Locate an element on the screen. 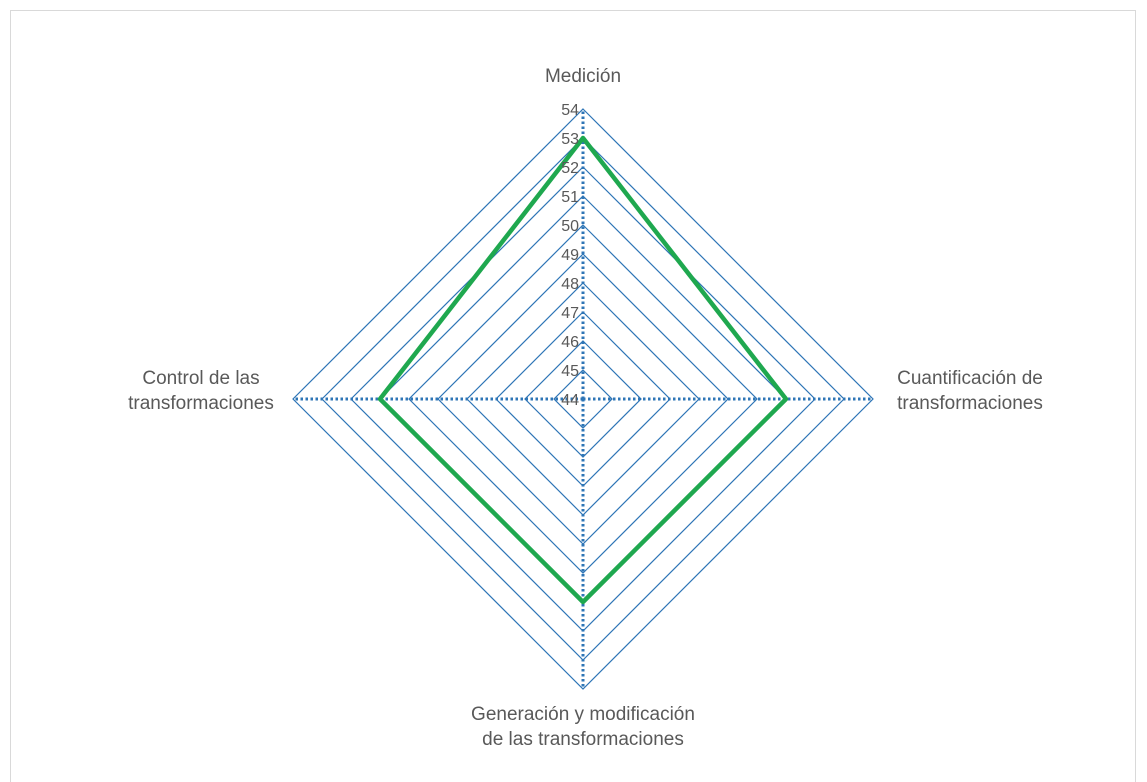  tick-label-3: 47 is located at coordinates (570, 313).